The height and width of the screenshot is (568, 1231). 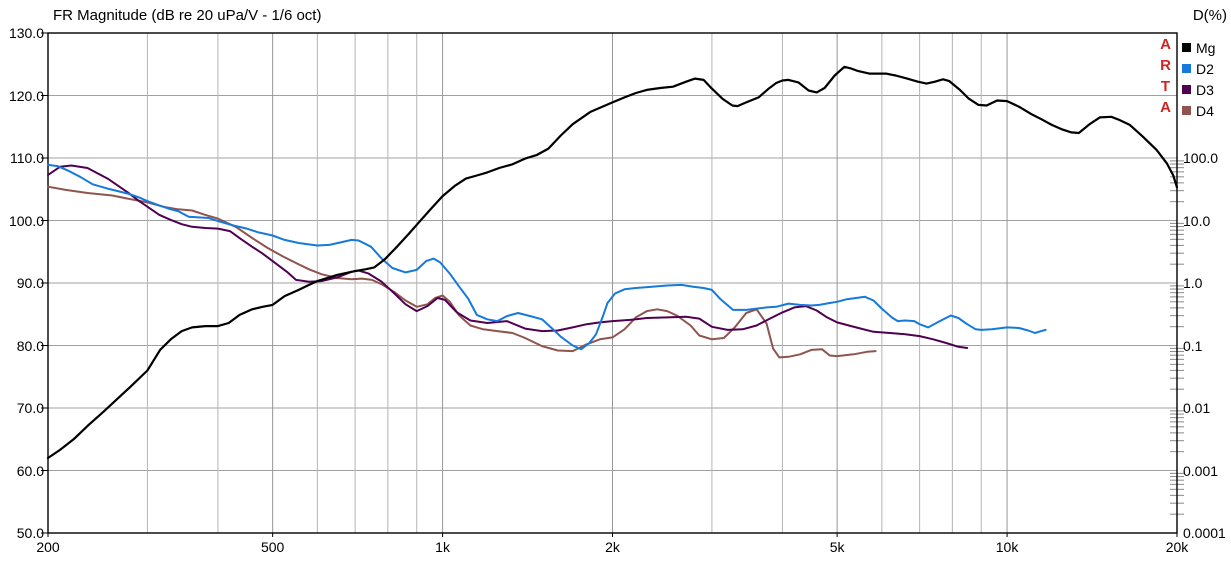 What do you see at coordinates (1193, 283) in the screenshot?
I see `right-axis-tick-label: 1.0` at bounding box center [1193, 283].